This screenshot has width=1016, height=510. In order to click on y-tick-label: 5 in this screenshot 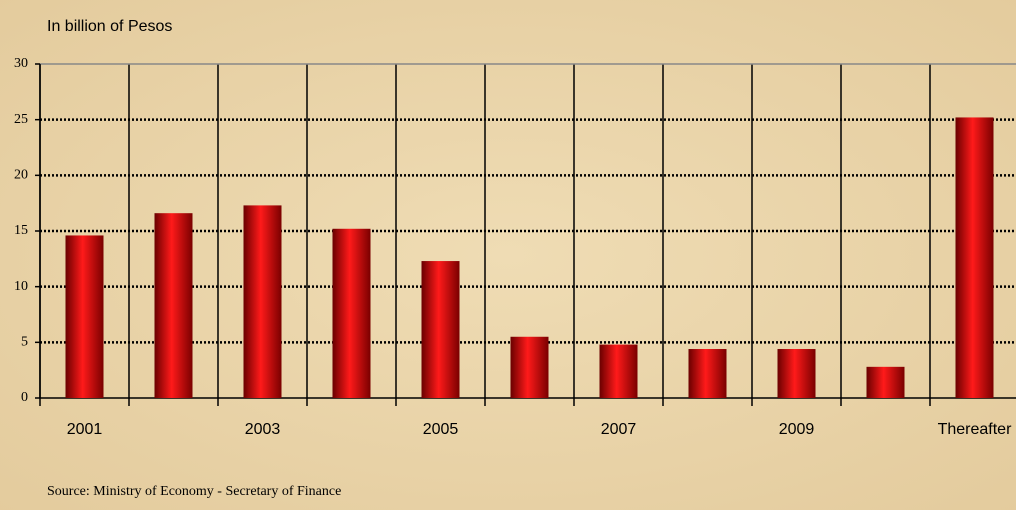, I will do `click(24, 342)`.